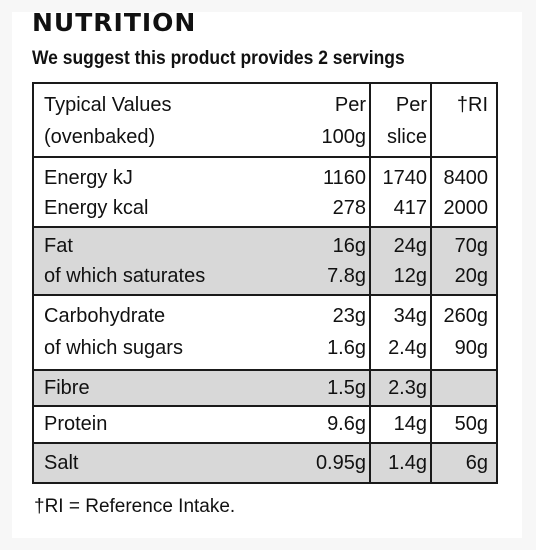 The height and width of the screenshot is (550, 536). What do you see at coordinates (265, 261) in the screenshot?
I see `shade-fat-group` at bounding box center [265, 261].